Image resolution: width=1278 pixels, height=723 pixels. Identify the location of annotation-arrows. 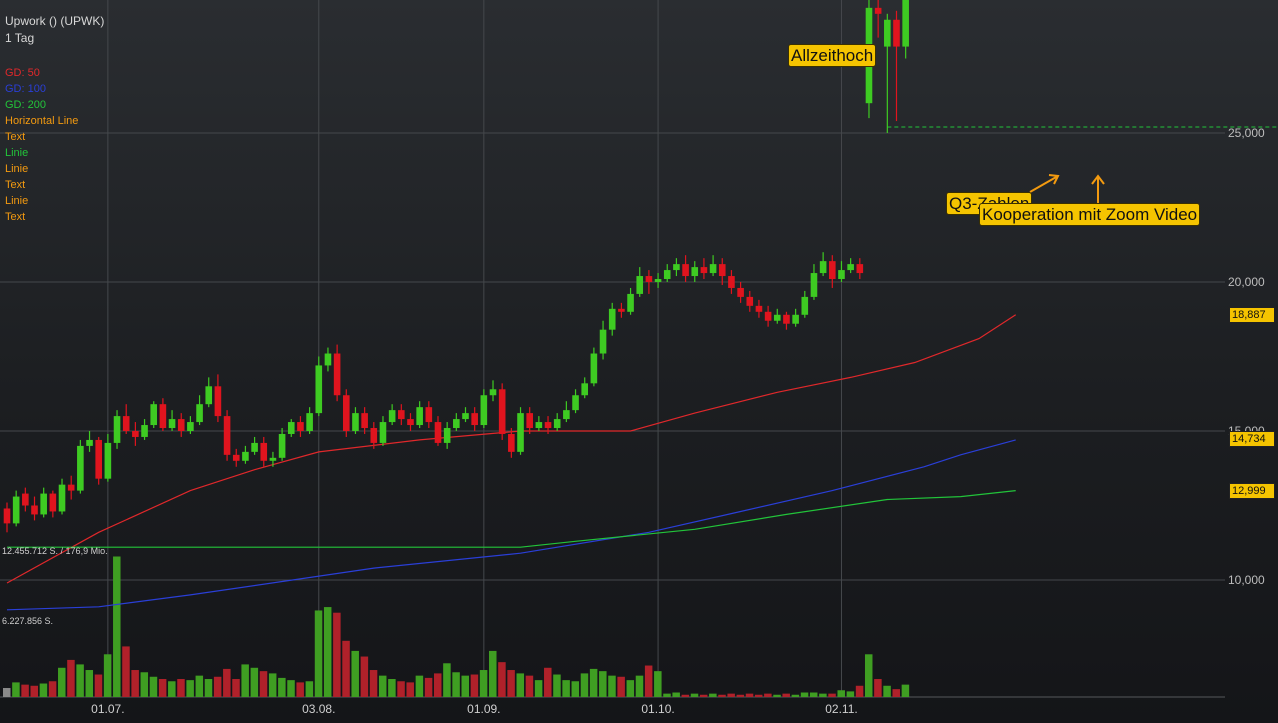
(1067, 189).